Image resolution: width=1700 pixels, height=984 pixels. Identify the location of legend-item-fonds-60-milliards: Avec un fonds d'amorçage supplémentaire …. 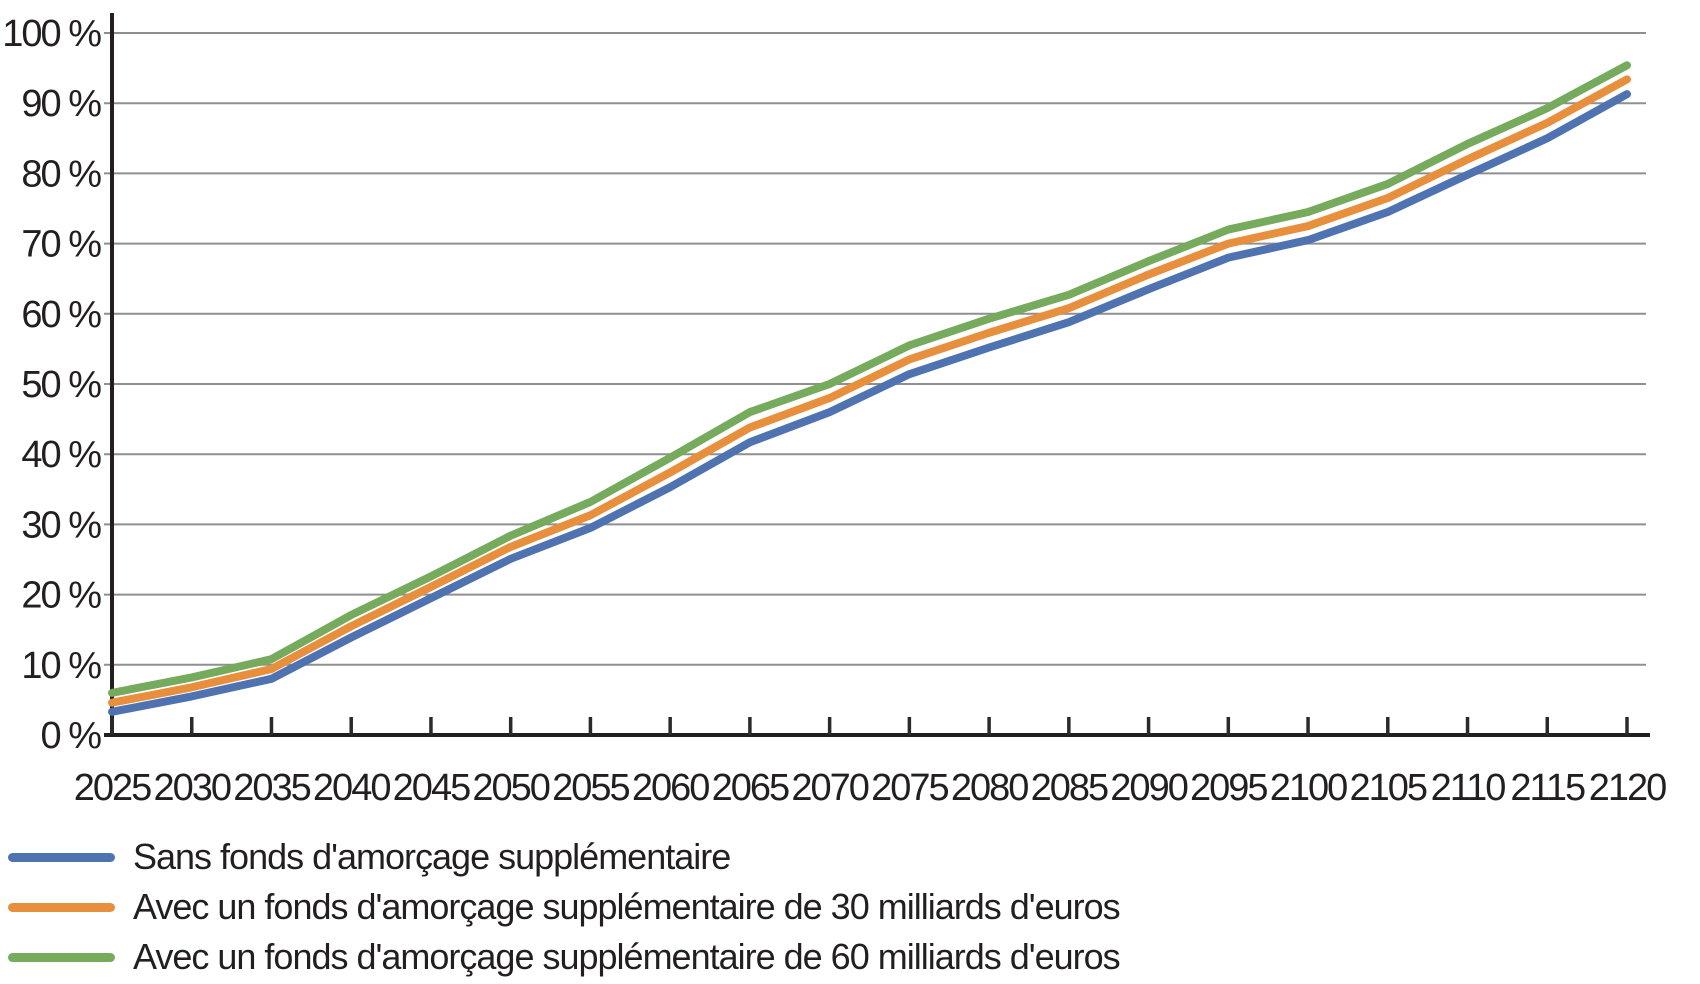
(564, 957).